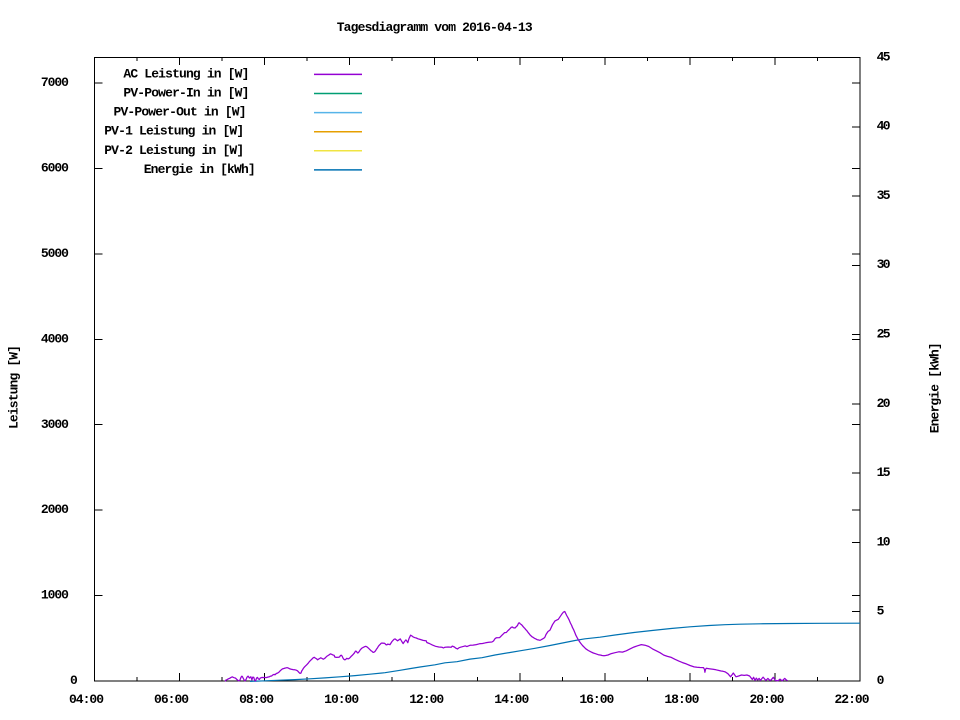  I want to click on svg-text: Tagesdiagramm vom 2016-04-13, so click(435, 27).